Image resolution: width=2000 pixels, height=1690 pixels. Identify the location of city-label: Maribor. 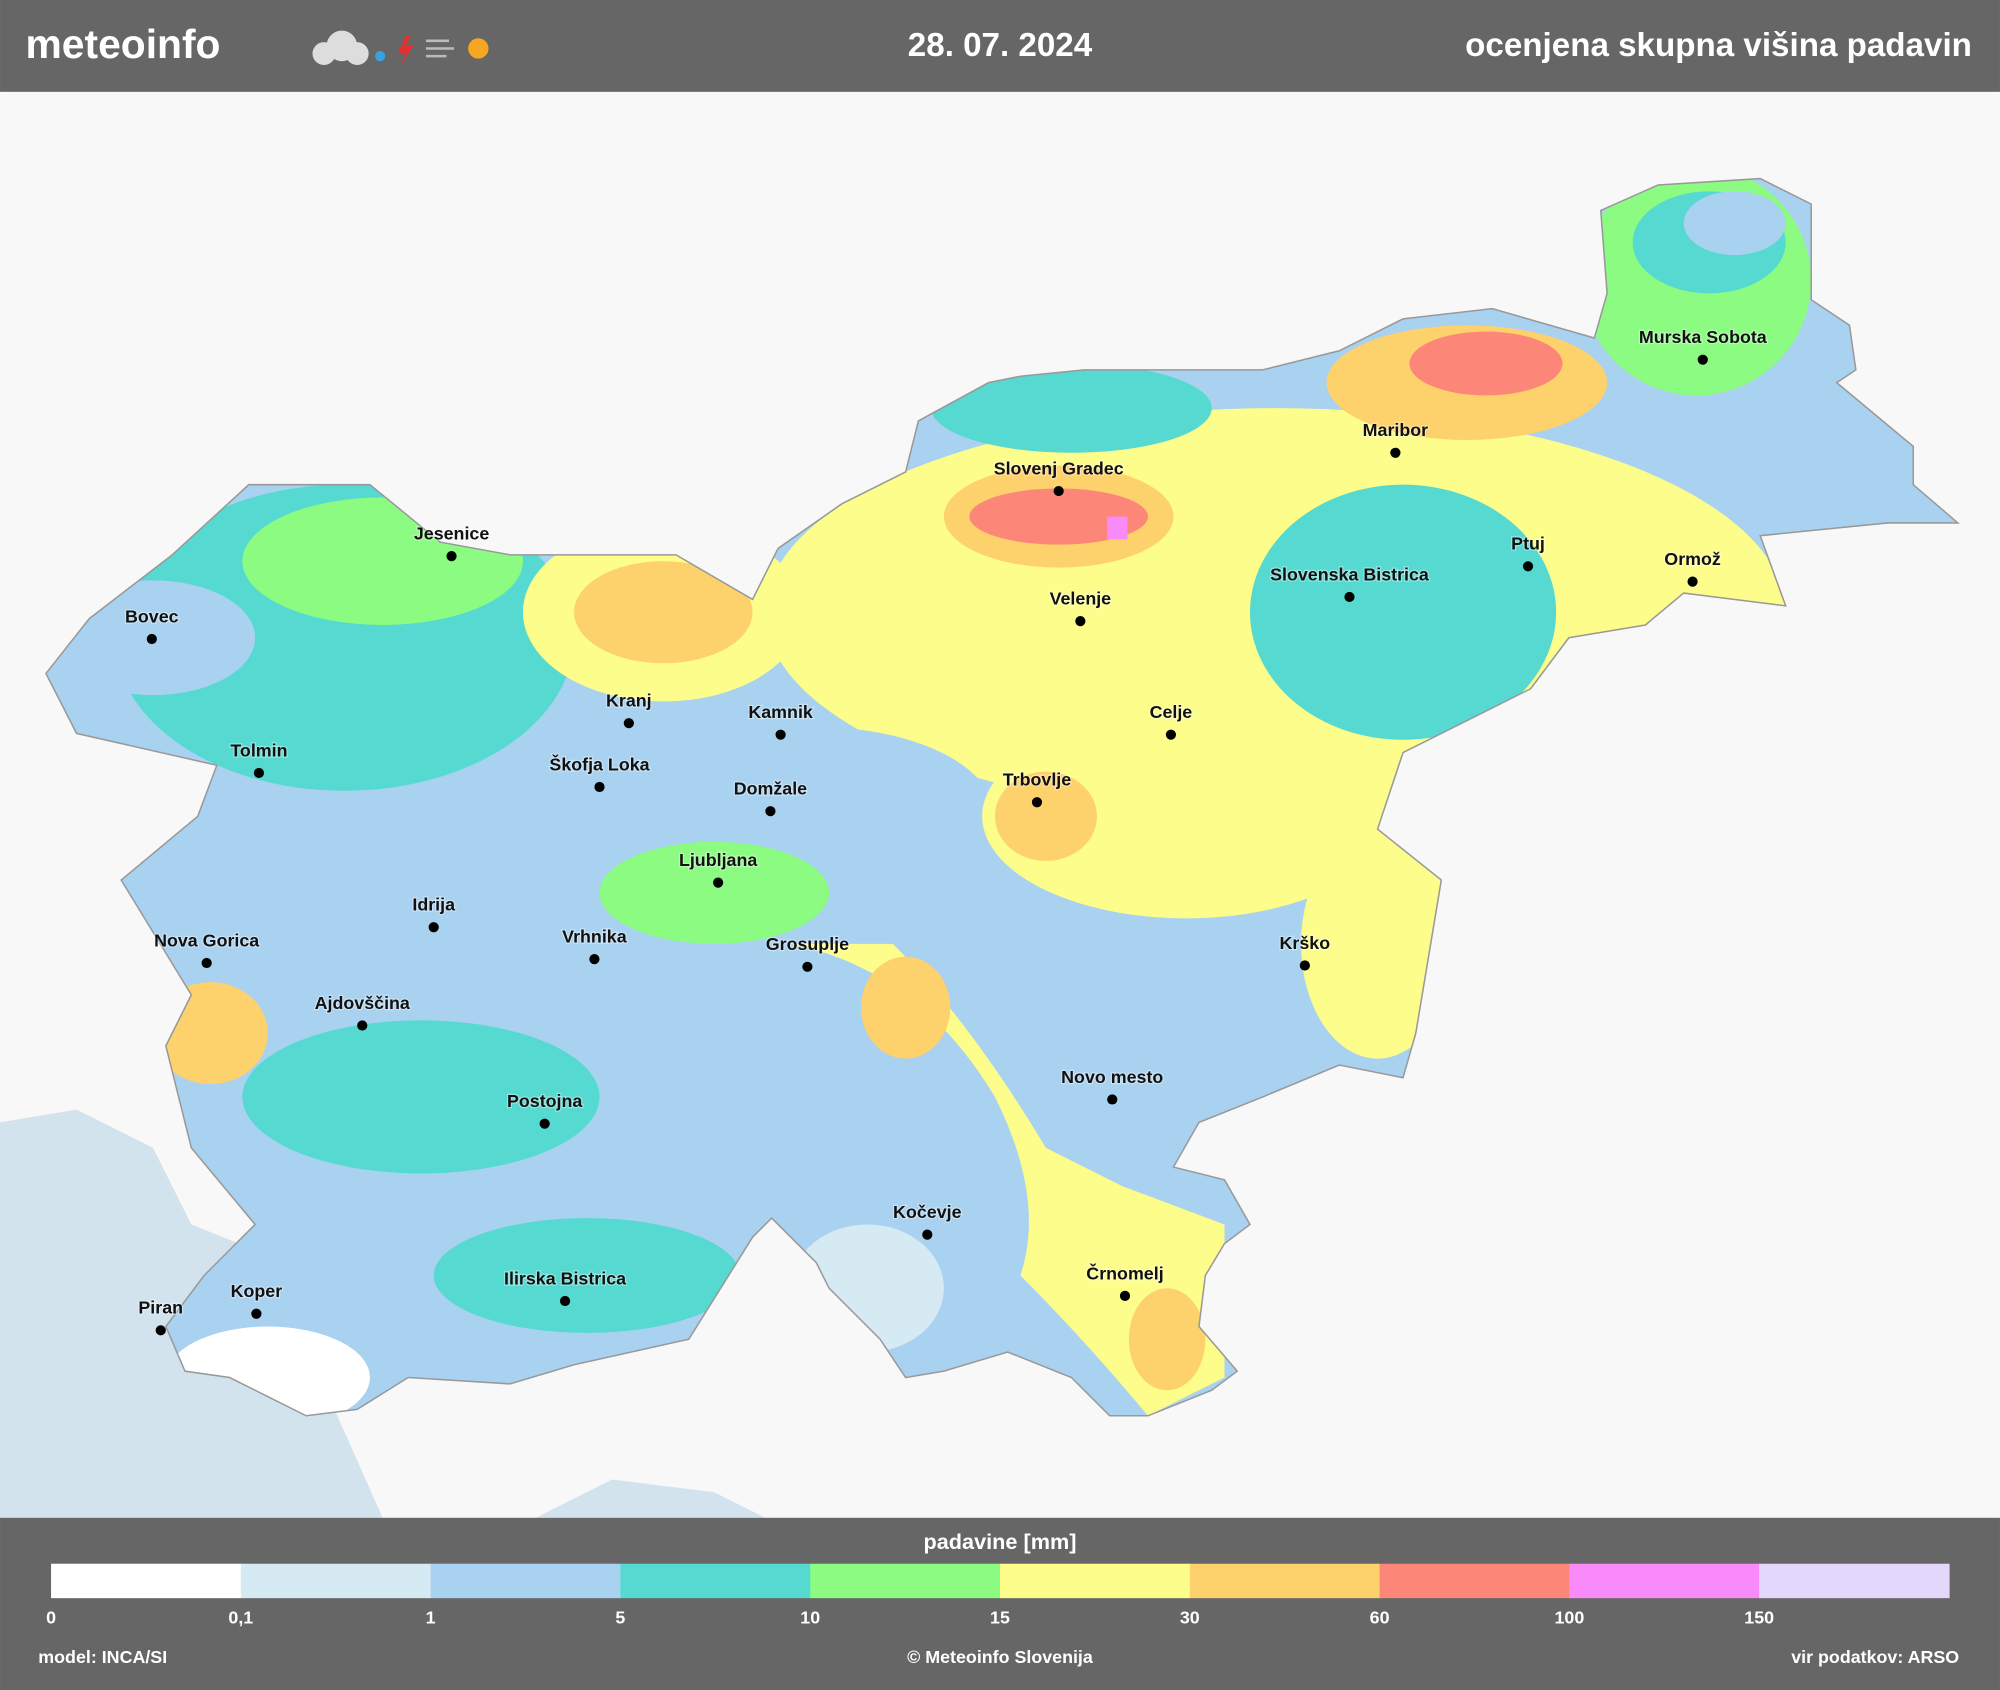
(1395, 430).